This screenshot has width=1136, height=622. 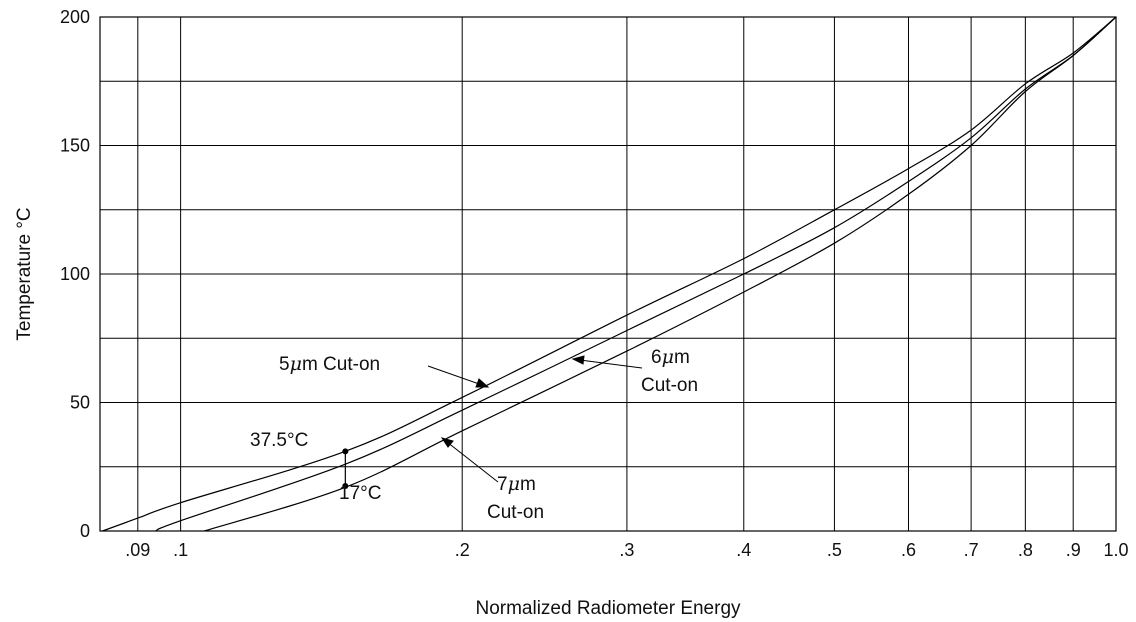 I want to click on series-label-7um-line1: 7μm, so click(x=516, y=484).